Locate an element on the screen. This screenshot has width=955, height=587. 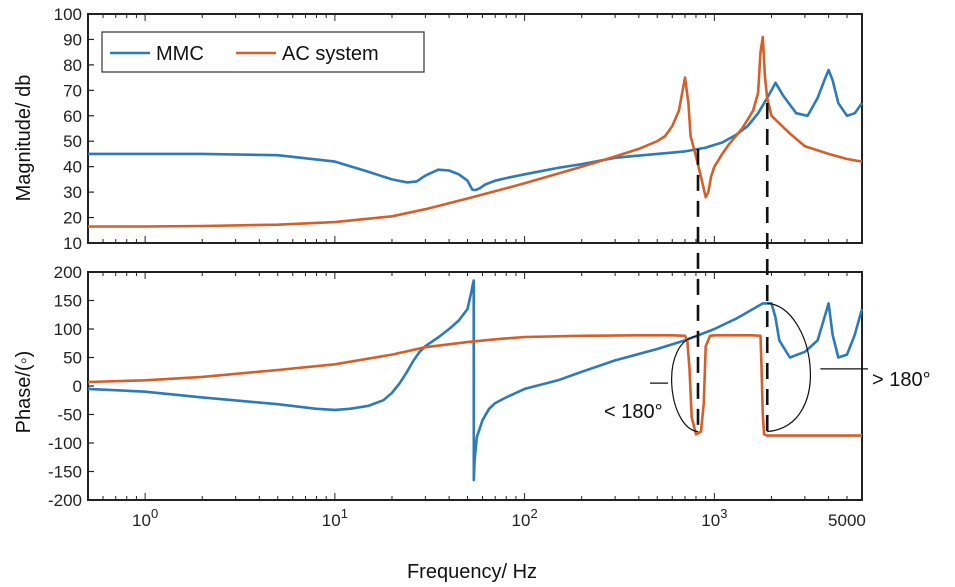
phase-ytick-label: -200 is located at coordinates (65, 500).